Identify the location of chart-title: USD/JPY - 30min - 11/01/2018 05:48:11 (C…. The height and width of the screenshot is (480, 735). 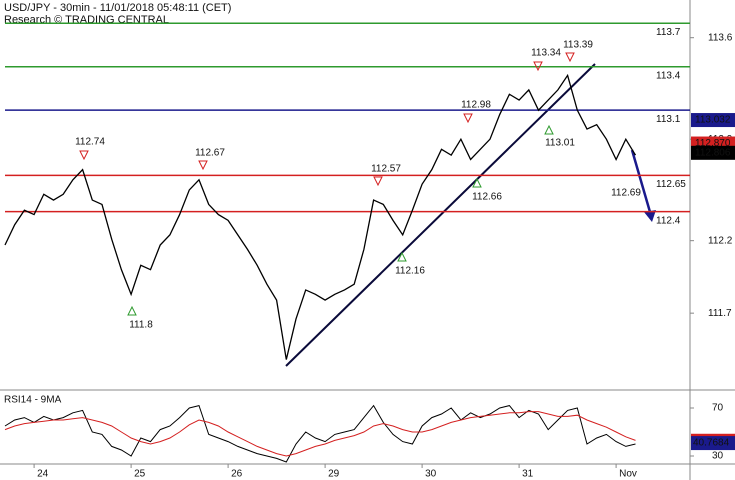
(117, 8).